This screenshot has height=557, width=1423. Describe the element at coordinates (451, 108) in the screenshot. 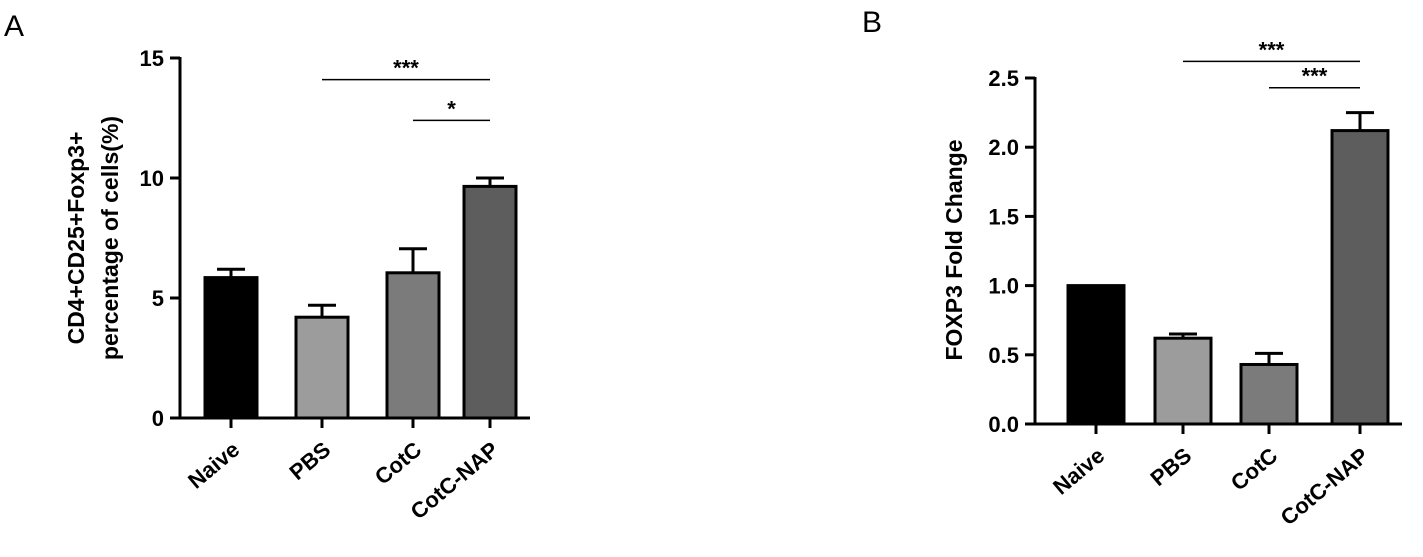

I see `significance-label: *` at that location.